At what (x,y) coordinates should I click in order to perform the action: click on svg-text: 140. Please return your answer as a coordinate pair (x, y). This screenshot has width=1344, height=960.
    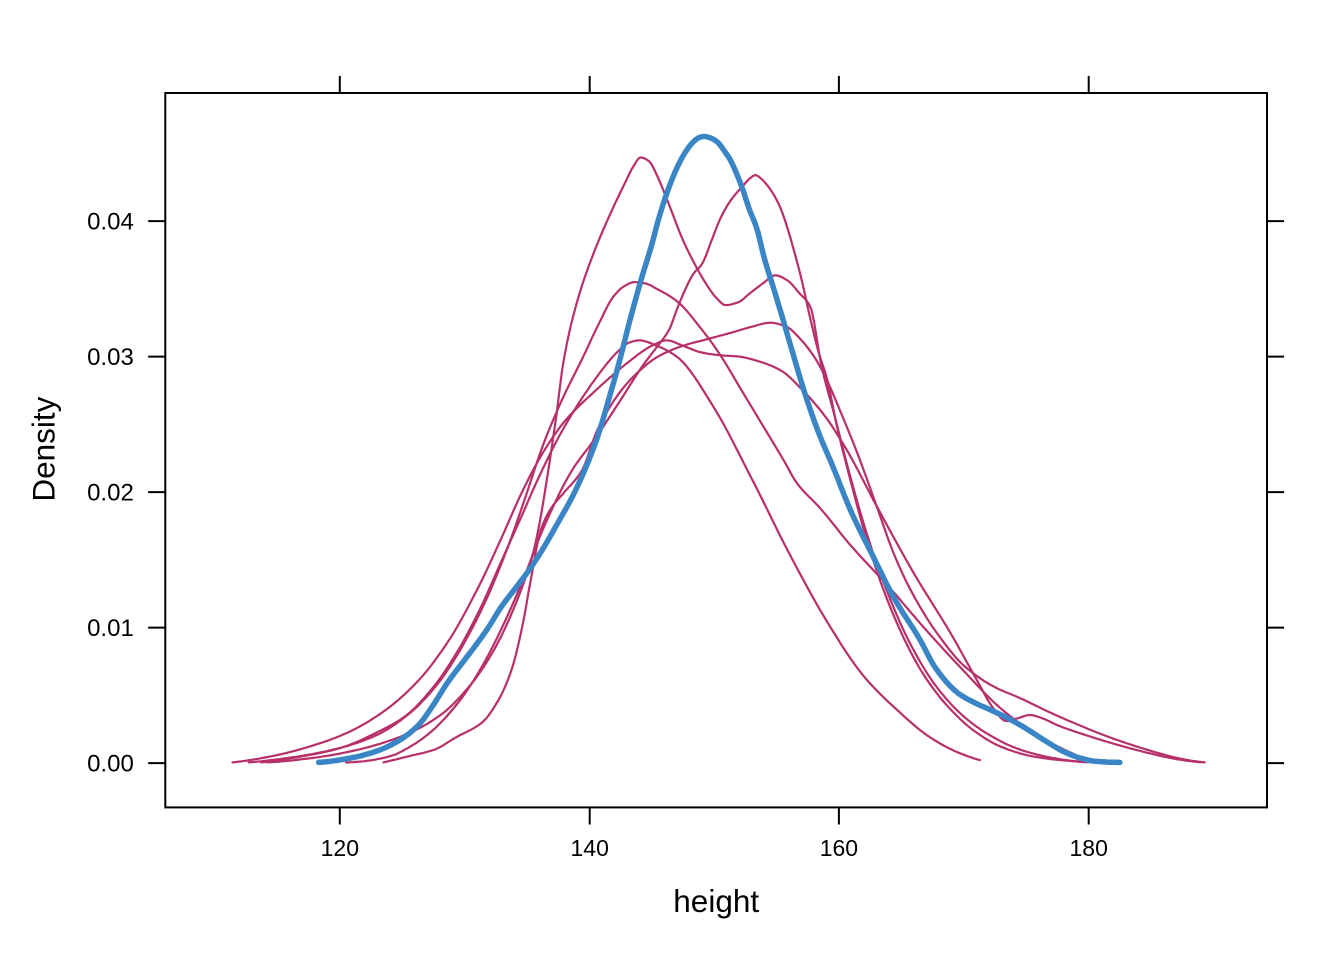
    Looking at the image, I should click on (590, 848).